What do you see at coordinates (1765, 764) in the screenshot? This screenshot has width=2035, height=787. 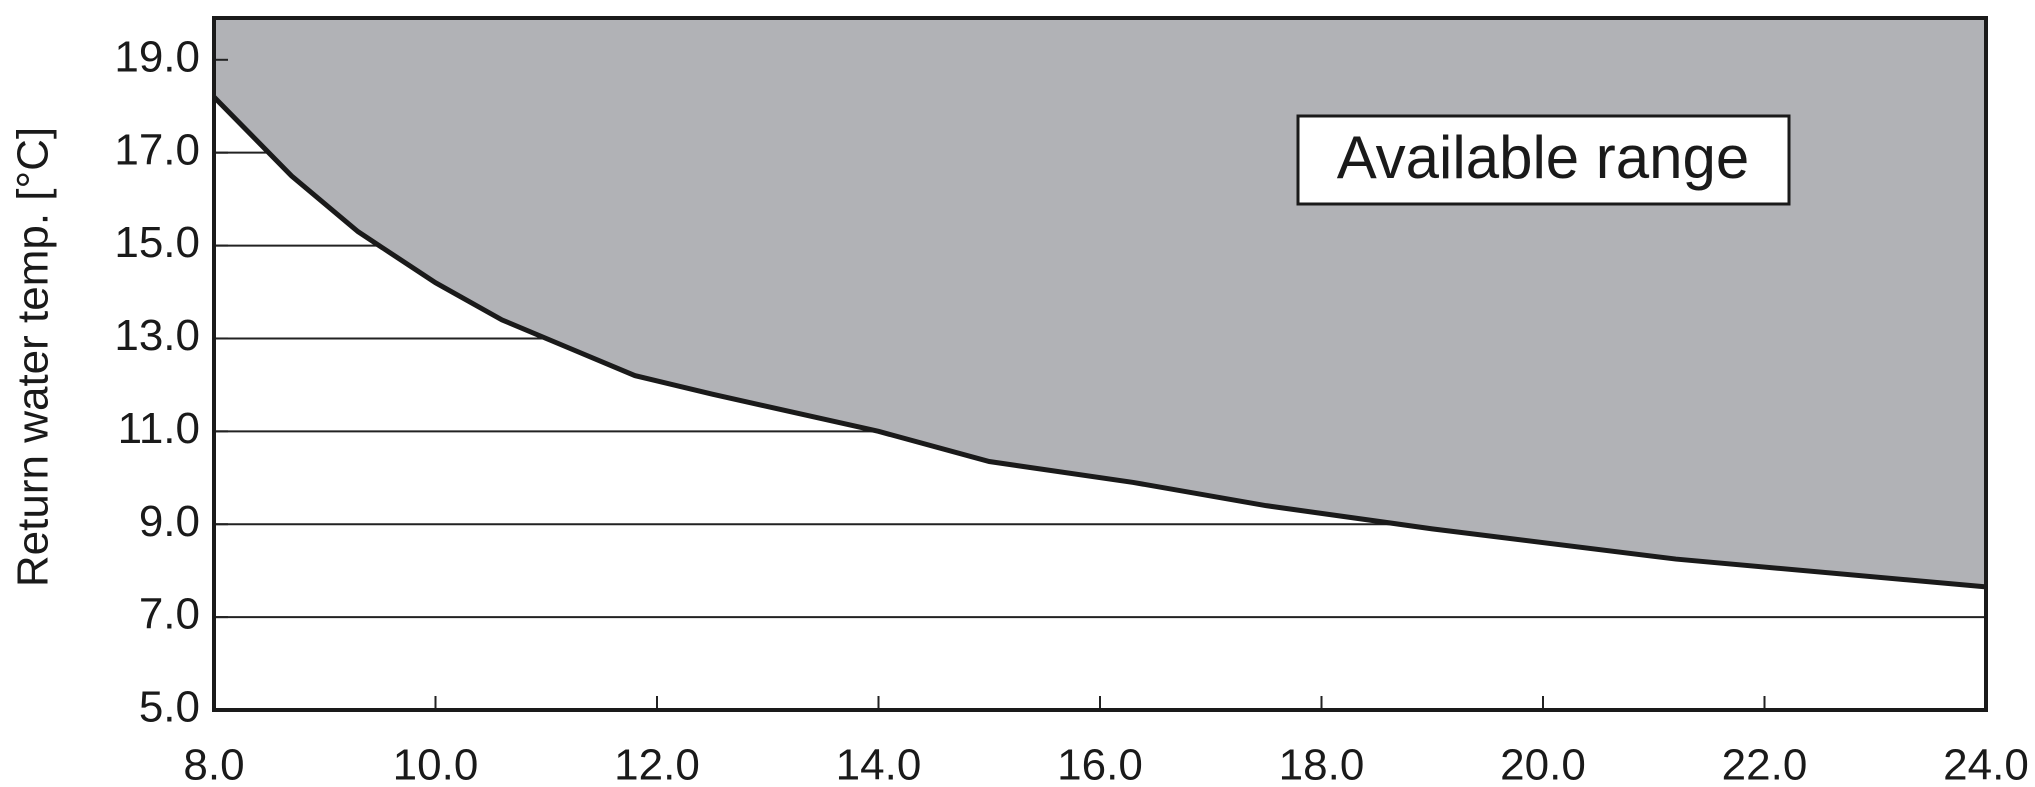 I see `x-tick-label: 22.0` at bounding box center [1765, 764].